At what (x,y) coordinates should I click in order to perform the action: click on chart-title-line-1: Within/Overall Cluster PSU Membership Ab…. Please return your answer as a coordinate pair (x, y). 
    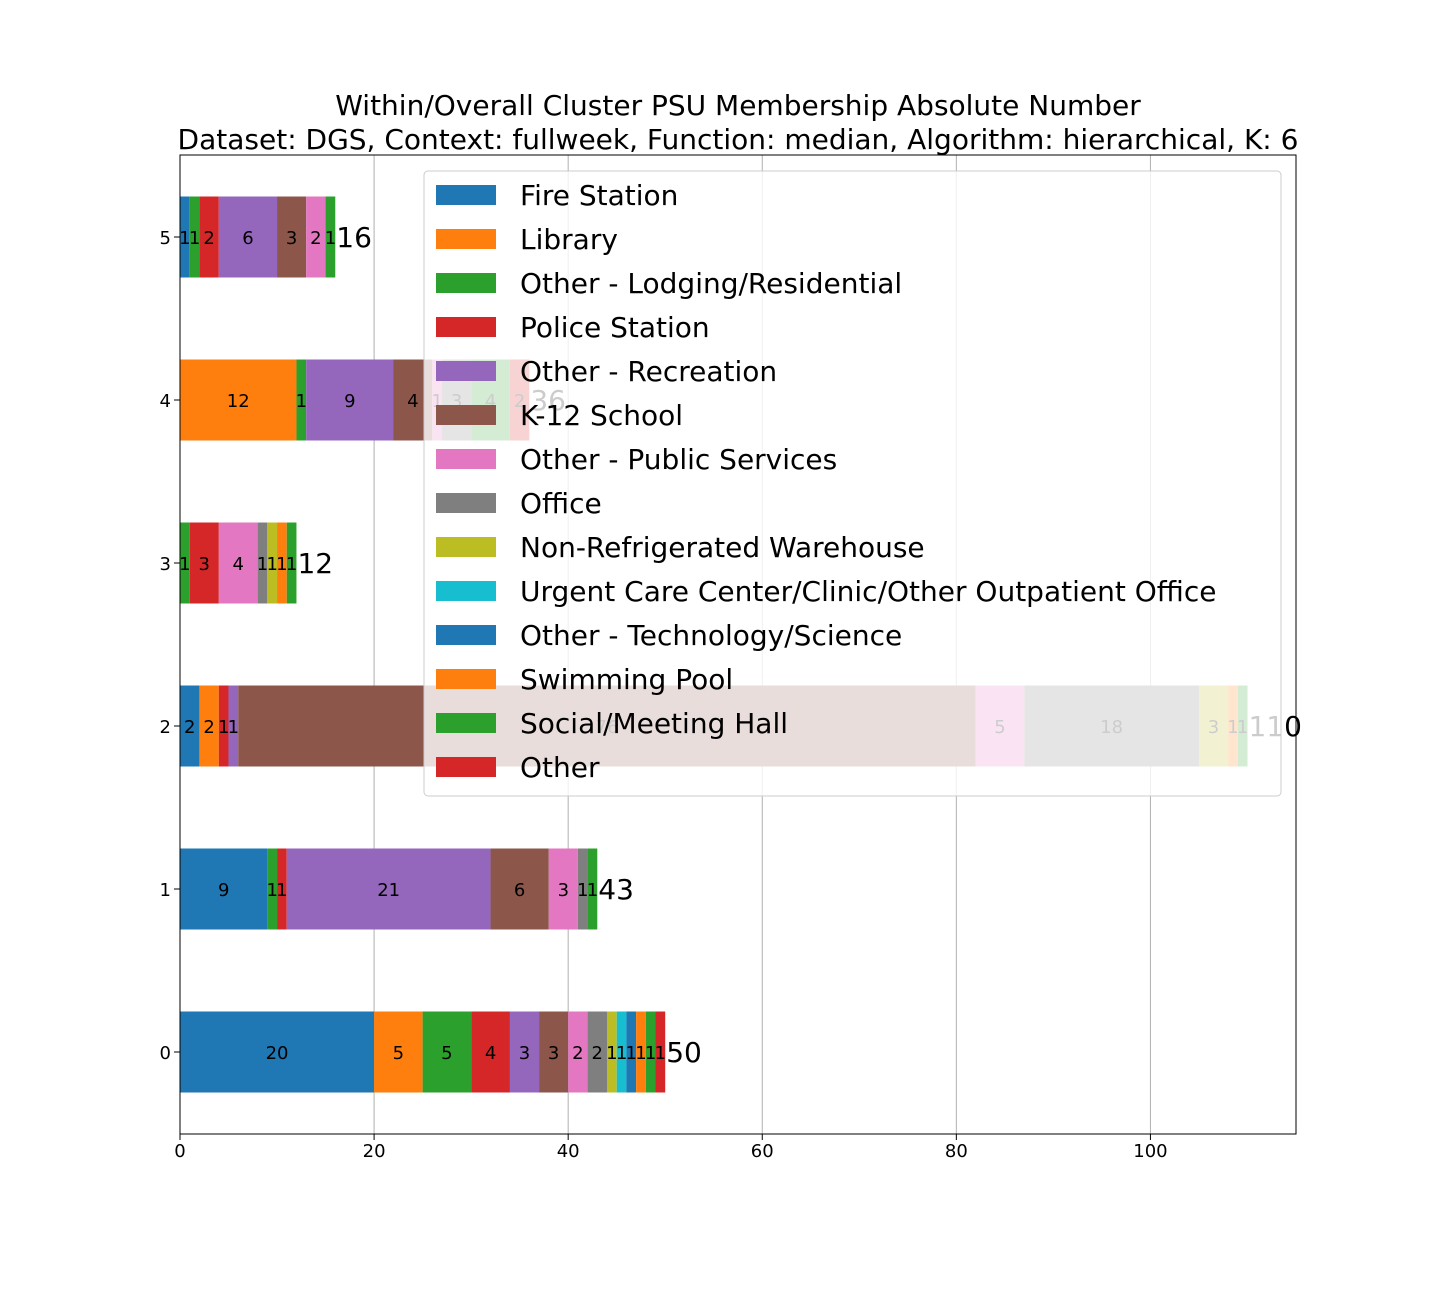
    Looking at the image, I should click on (738, 105).